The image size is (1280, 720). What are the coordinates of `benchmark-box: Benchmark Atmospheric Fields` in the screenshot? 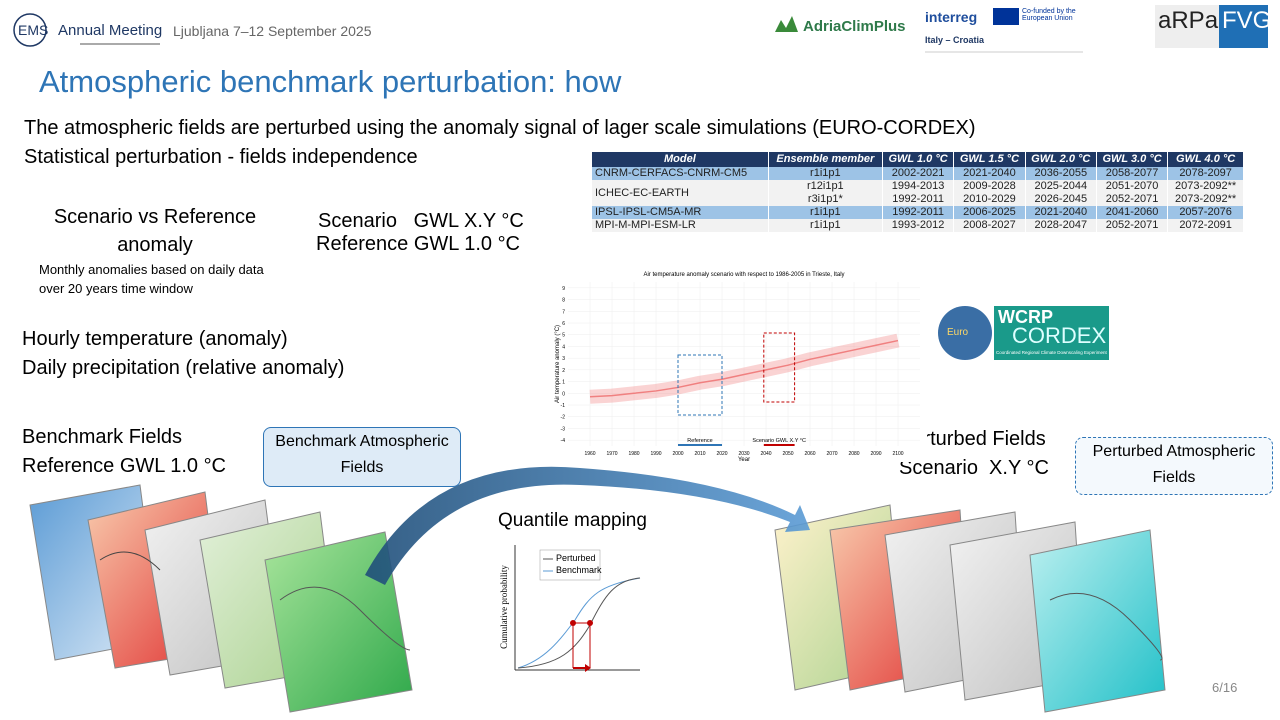 It's located at (362, 457).